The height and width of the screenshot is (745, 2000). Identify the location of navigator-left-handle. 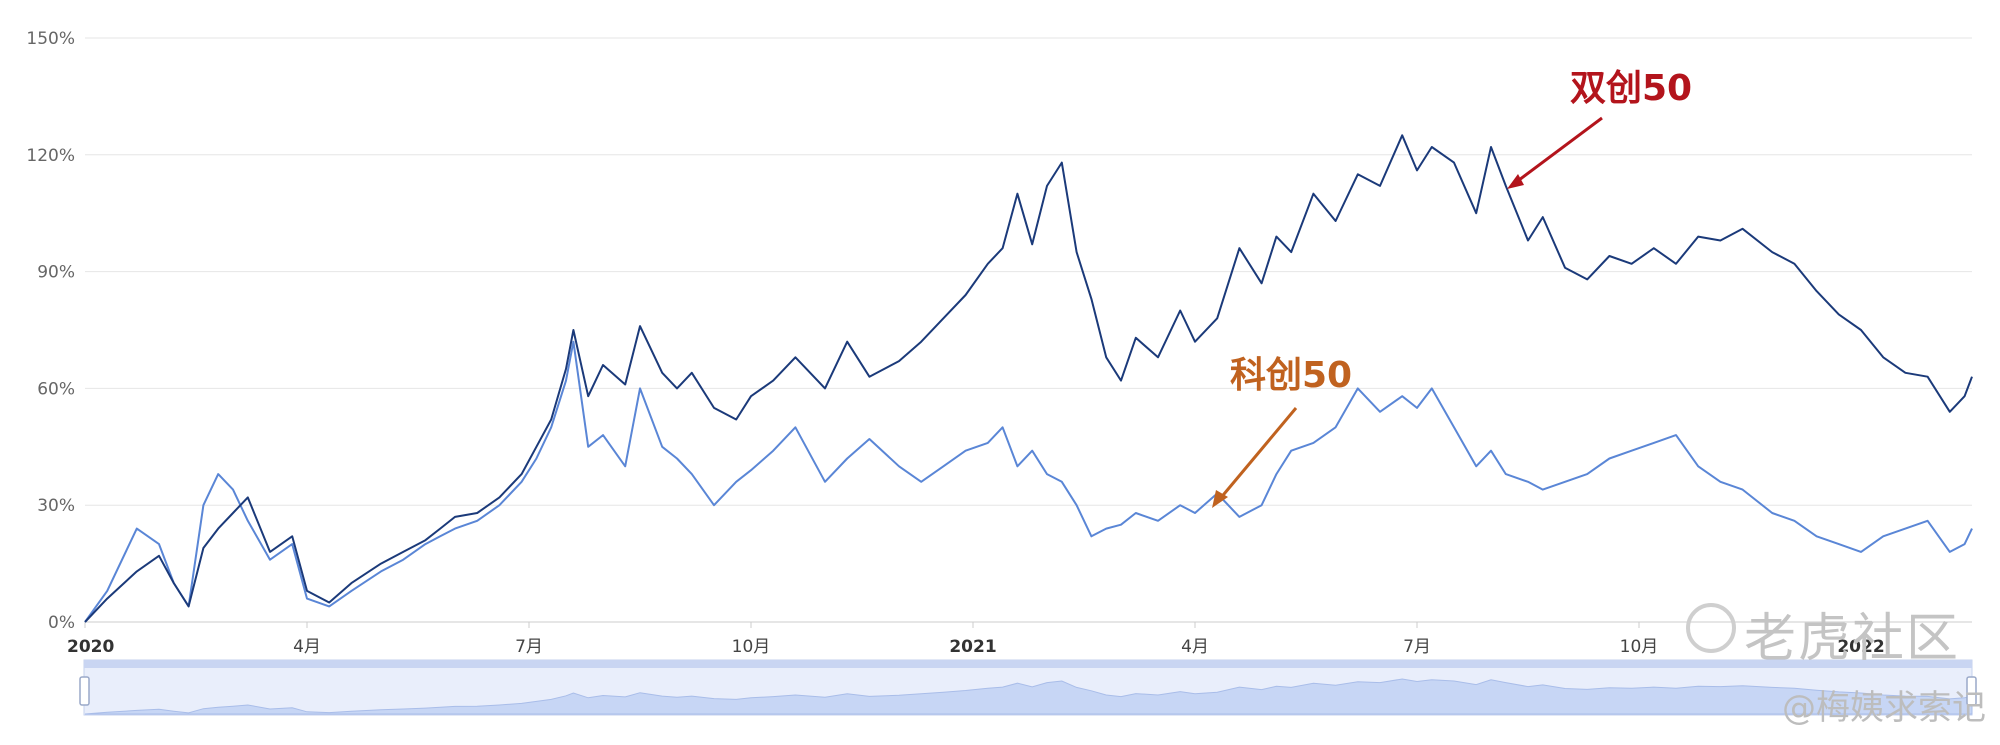
(84, 691).